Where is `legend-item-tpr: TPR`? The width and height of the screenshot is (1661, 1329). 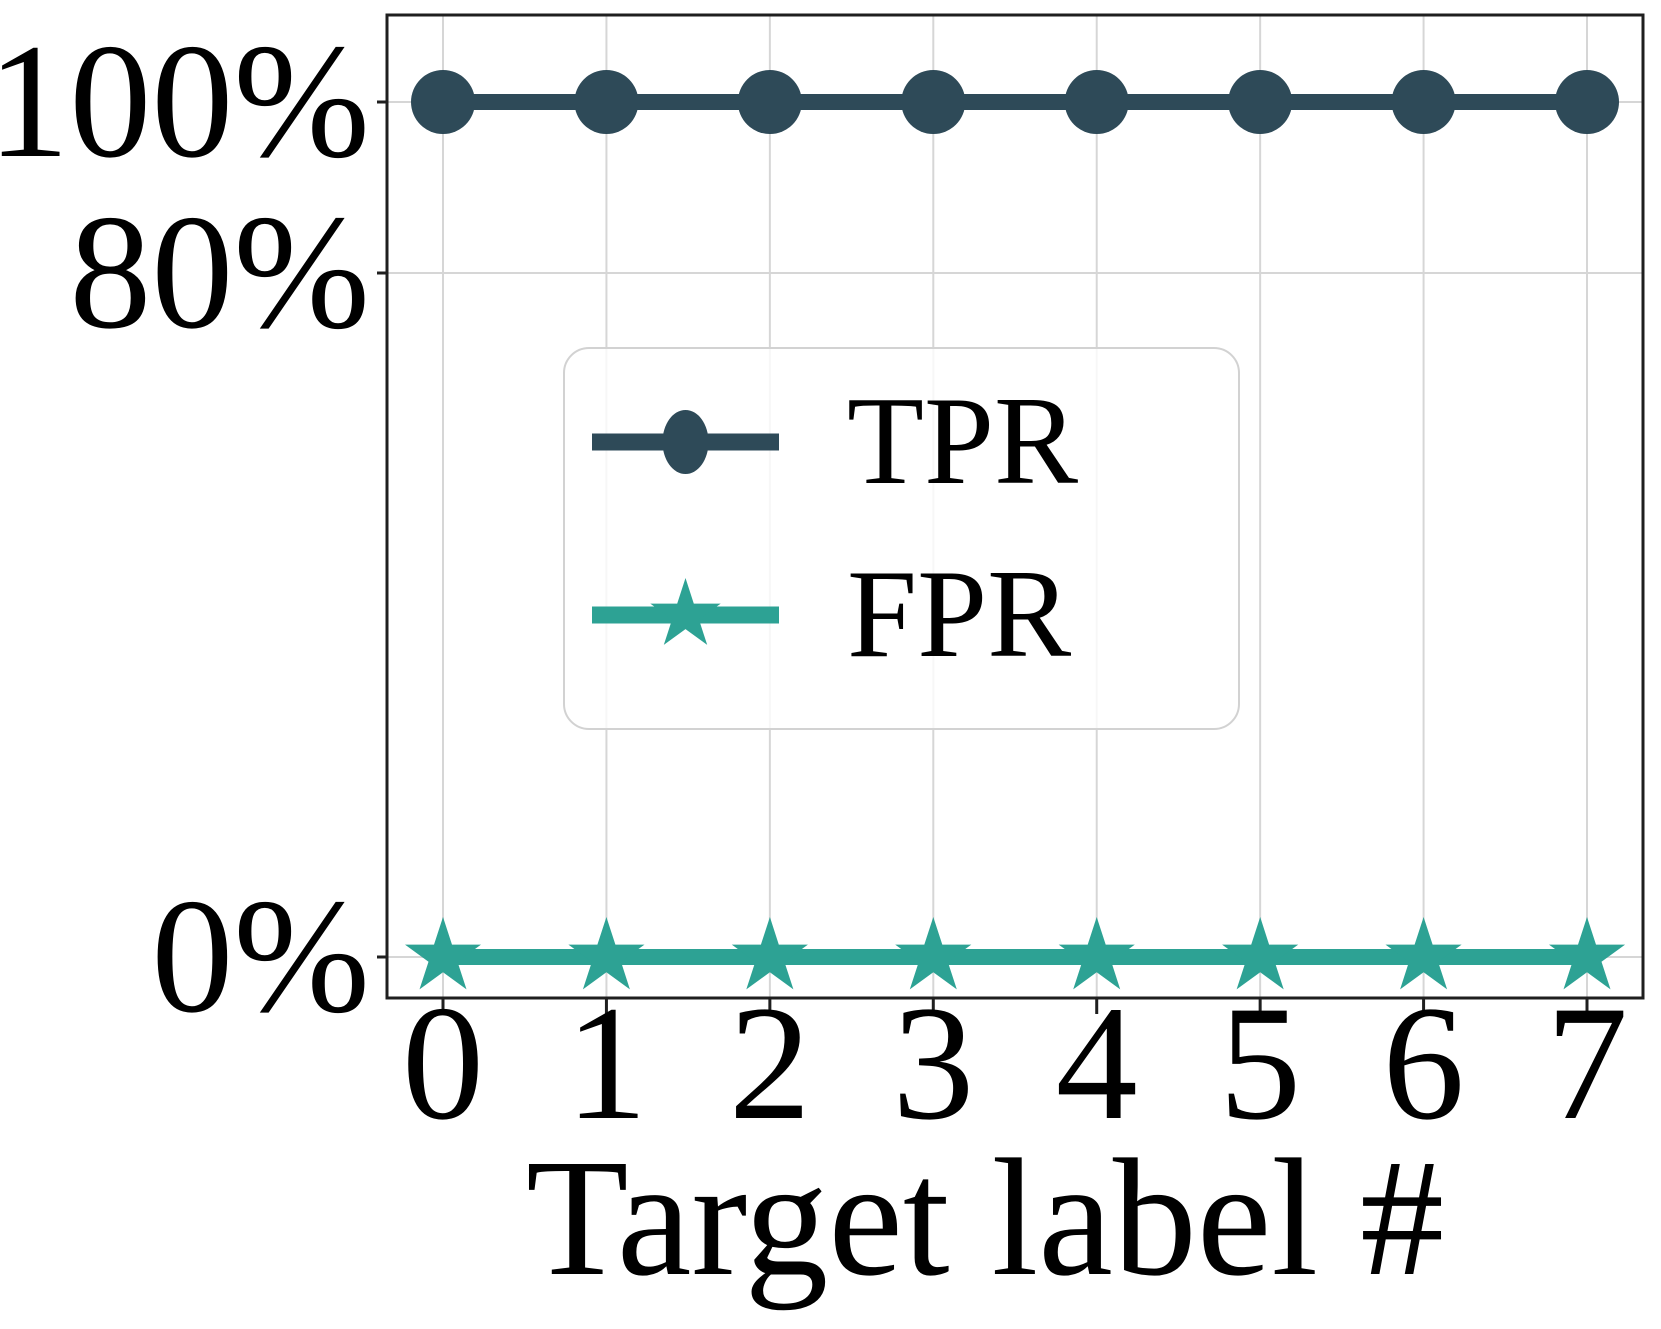 legend-item-tpr: TPR is located at coordinates (835, 442).